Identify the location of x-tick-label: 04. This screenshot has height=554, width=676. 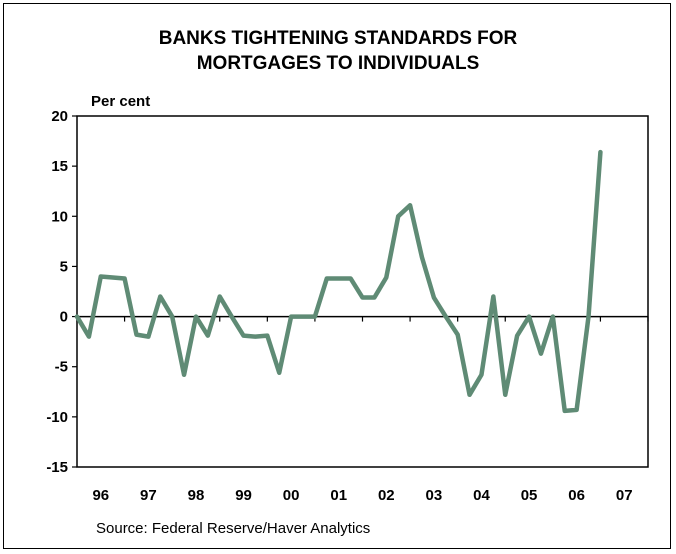
(481, 495).